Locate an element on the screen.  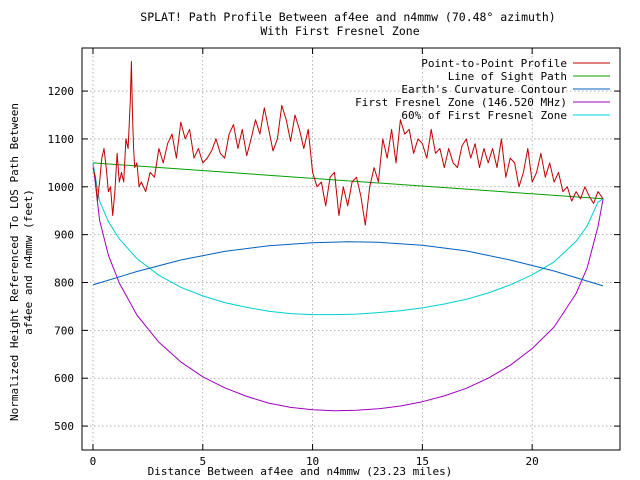
x-tick-label: 10 is located at coordinates (312, 461).